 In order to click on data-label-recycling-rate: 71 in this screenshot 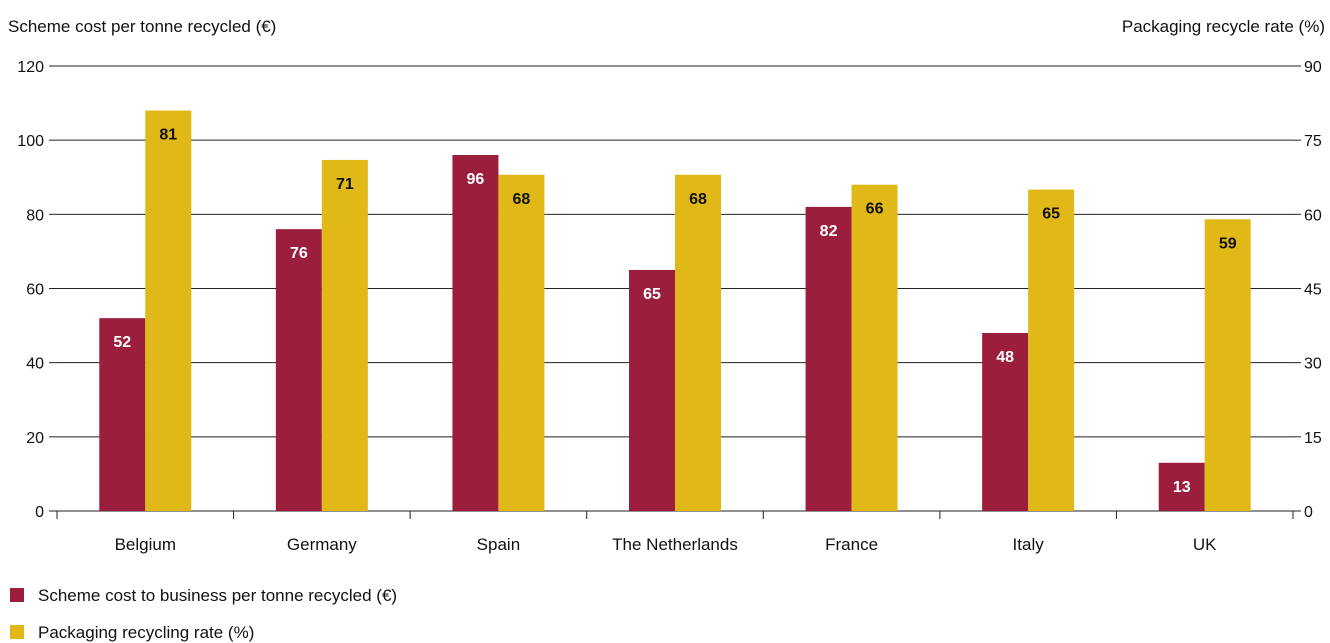, I will do `click(345, 184)`.